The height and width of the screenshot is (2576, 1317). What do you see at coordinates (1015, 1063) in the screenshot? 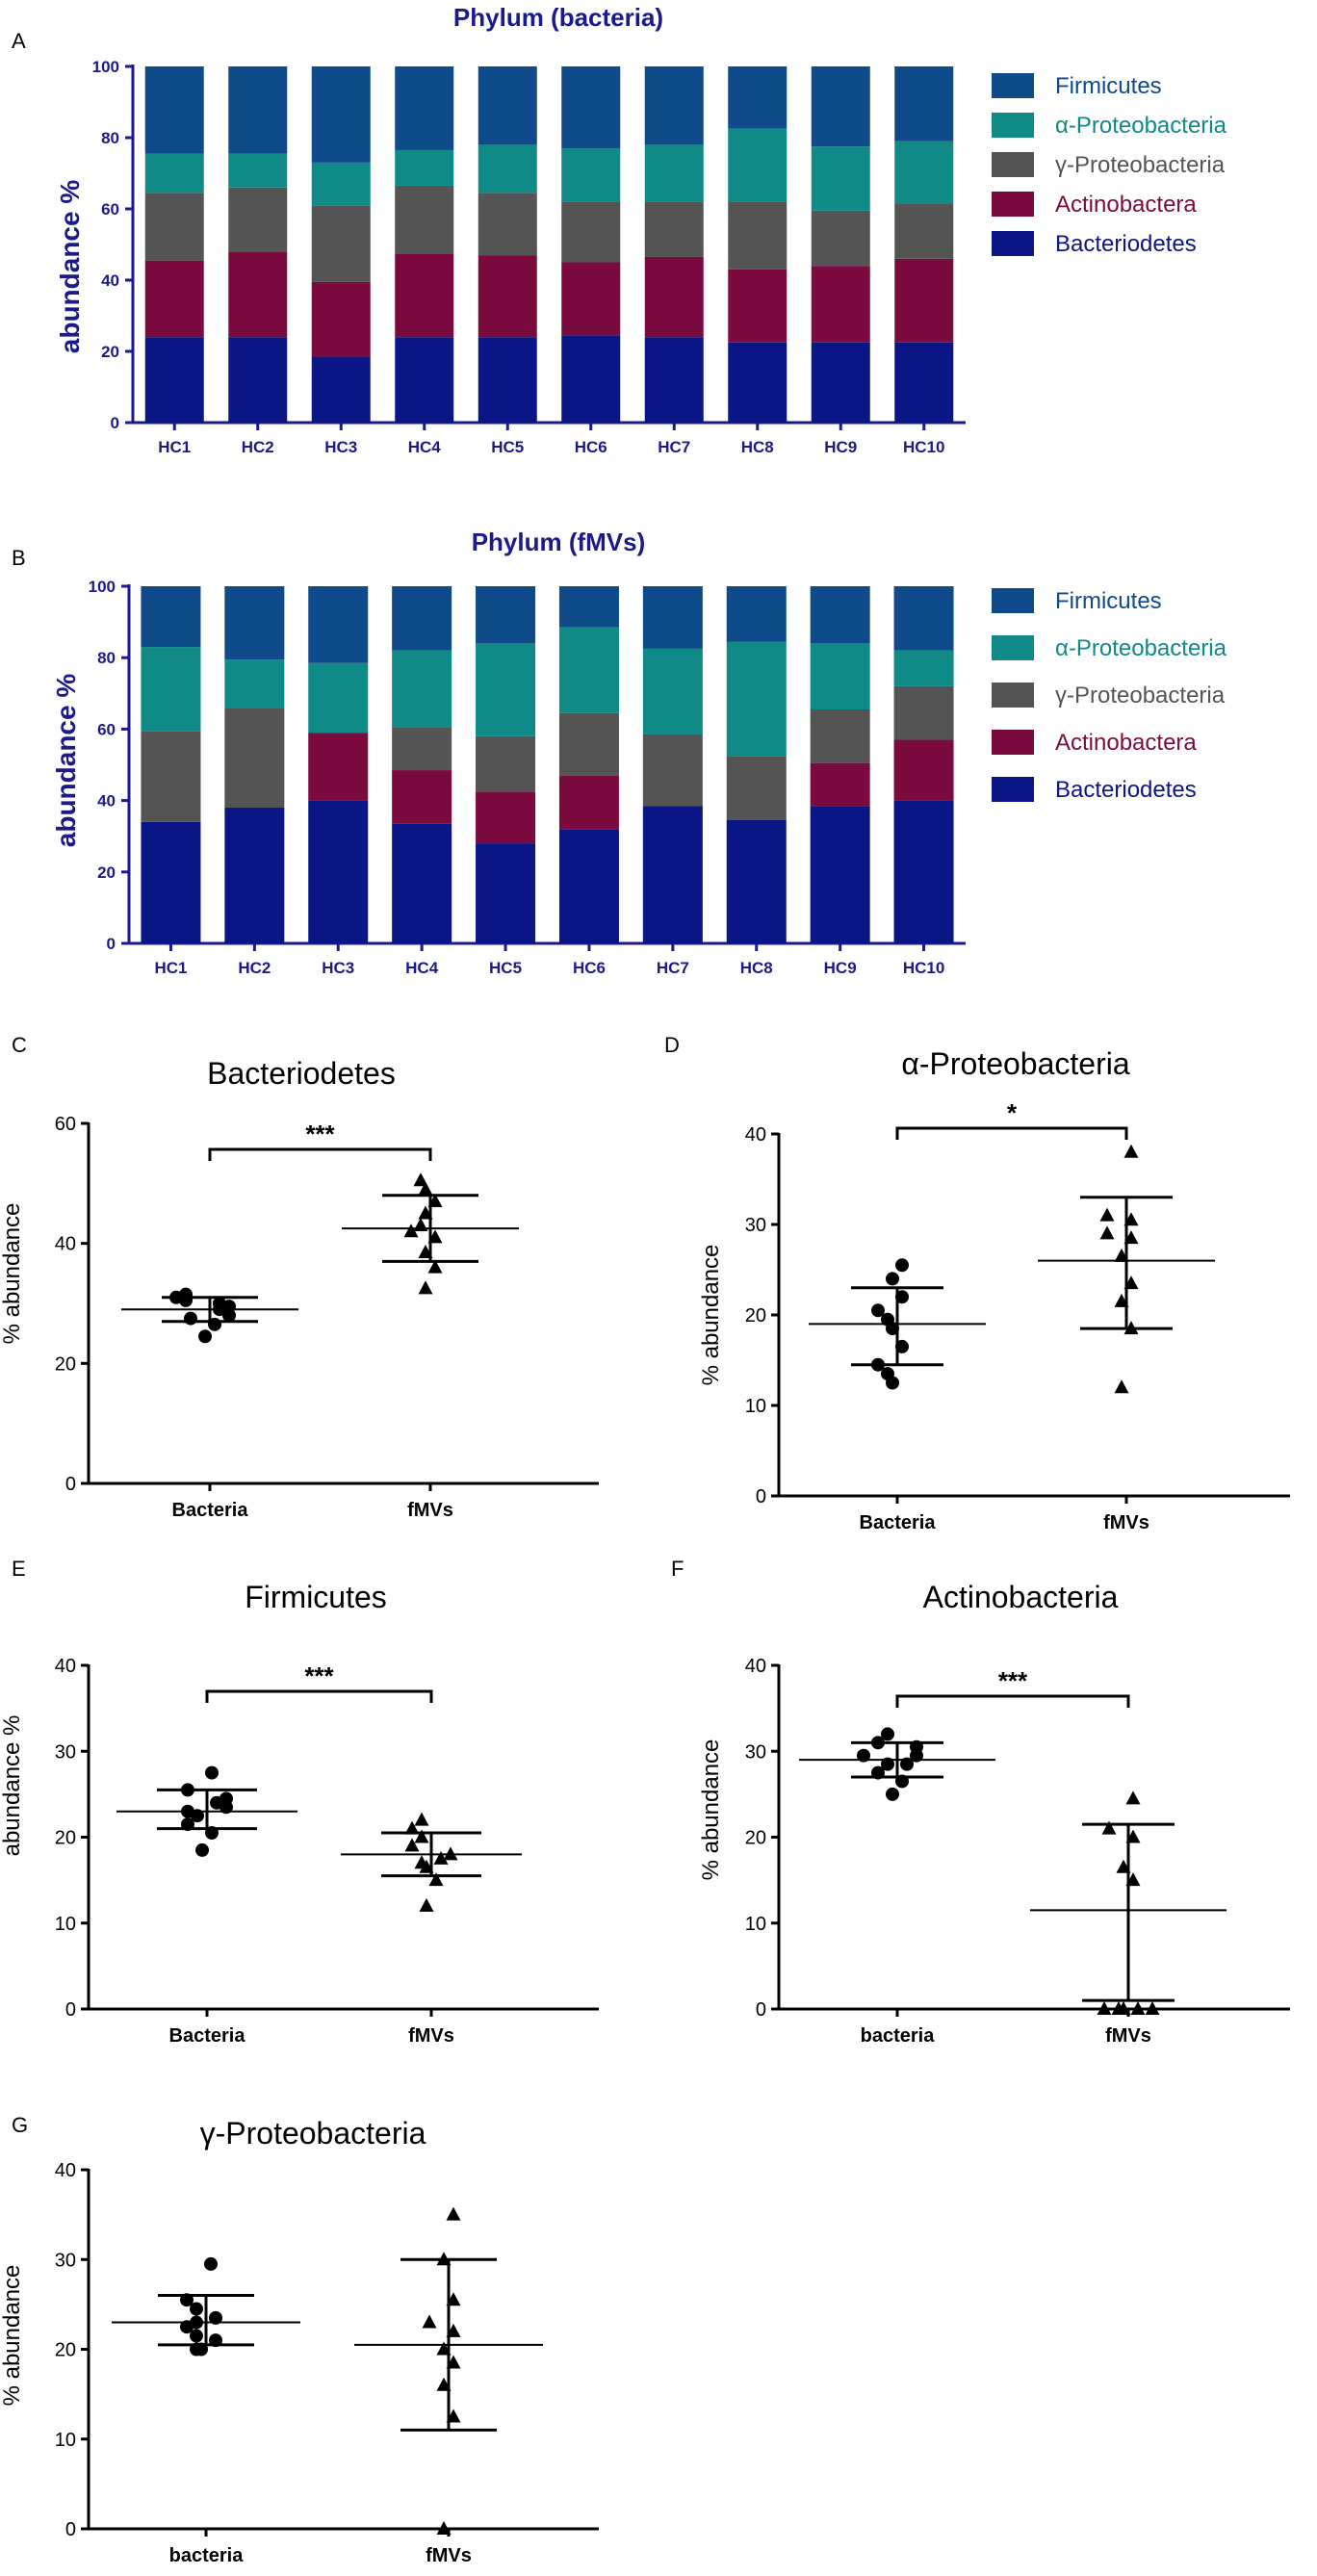
I see `chart-title: α-Proteobacteria` at bounding box center [1015, 1063].